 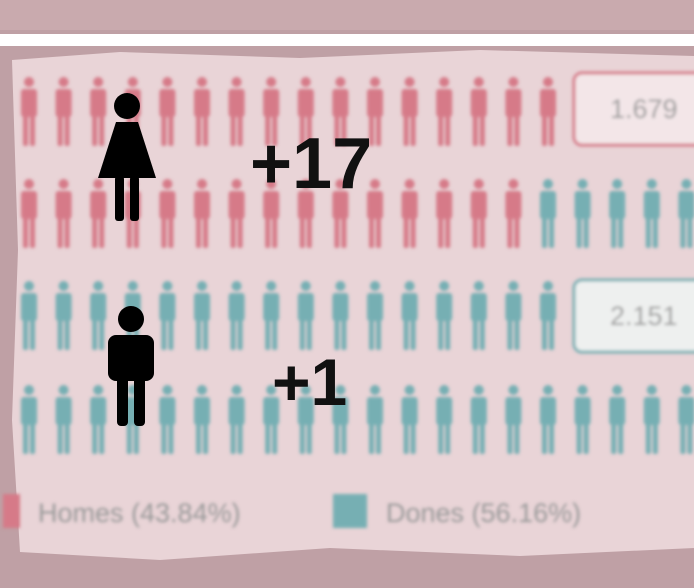 What do you see at coordinates (347, 15) in the screenshot?
I see `top-band` at bounding box center [347, 15].